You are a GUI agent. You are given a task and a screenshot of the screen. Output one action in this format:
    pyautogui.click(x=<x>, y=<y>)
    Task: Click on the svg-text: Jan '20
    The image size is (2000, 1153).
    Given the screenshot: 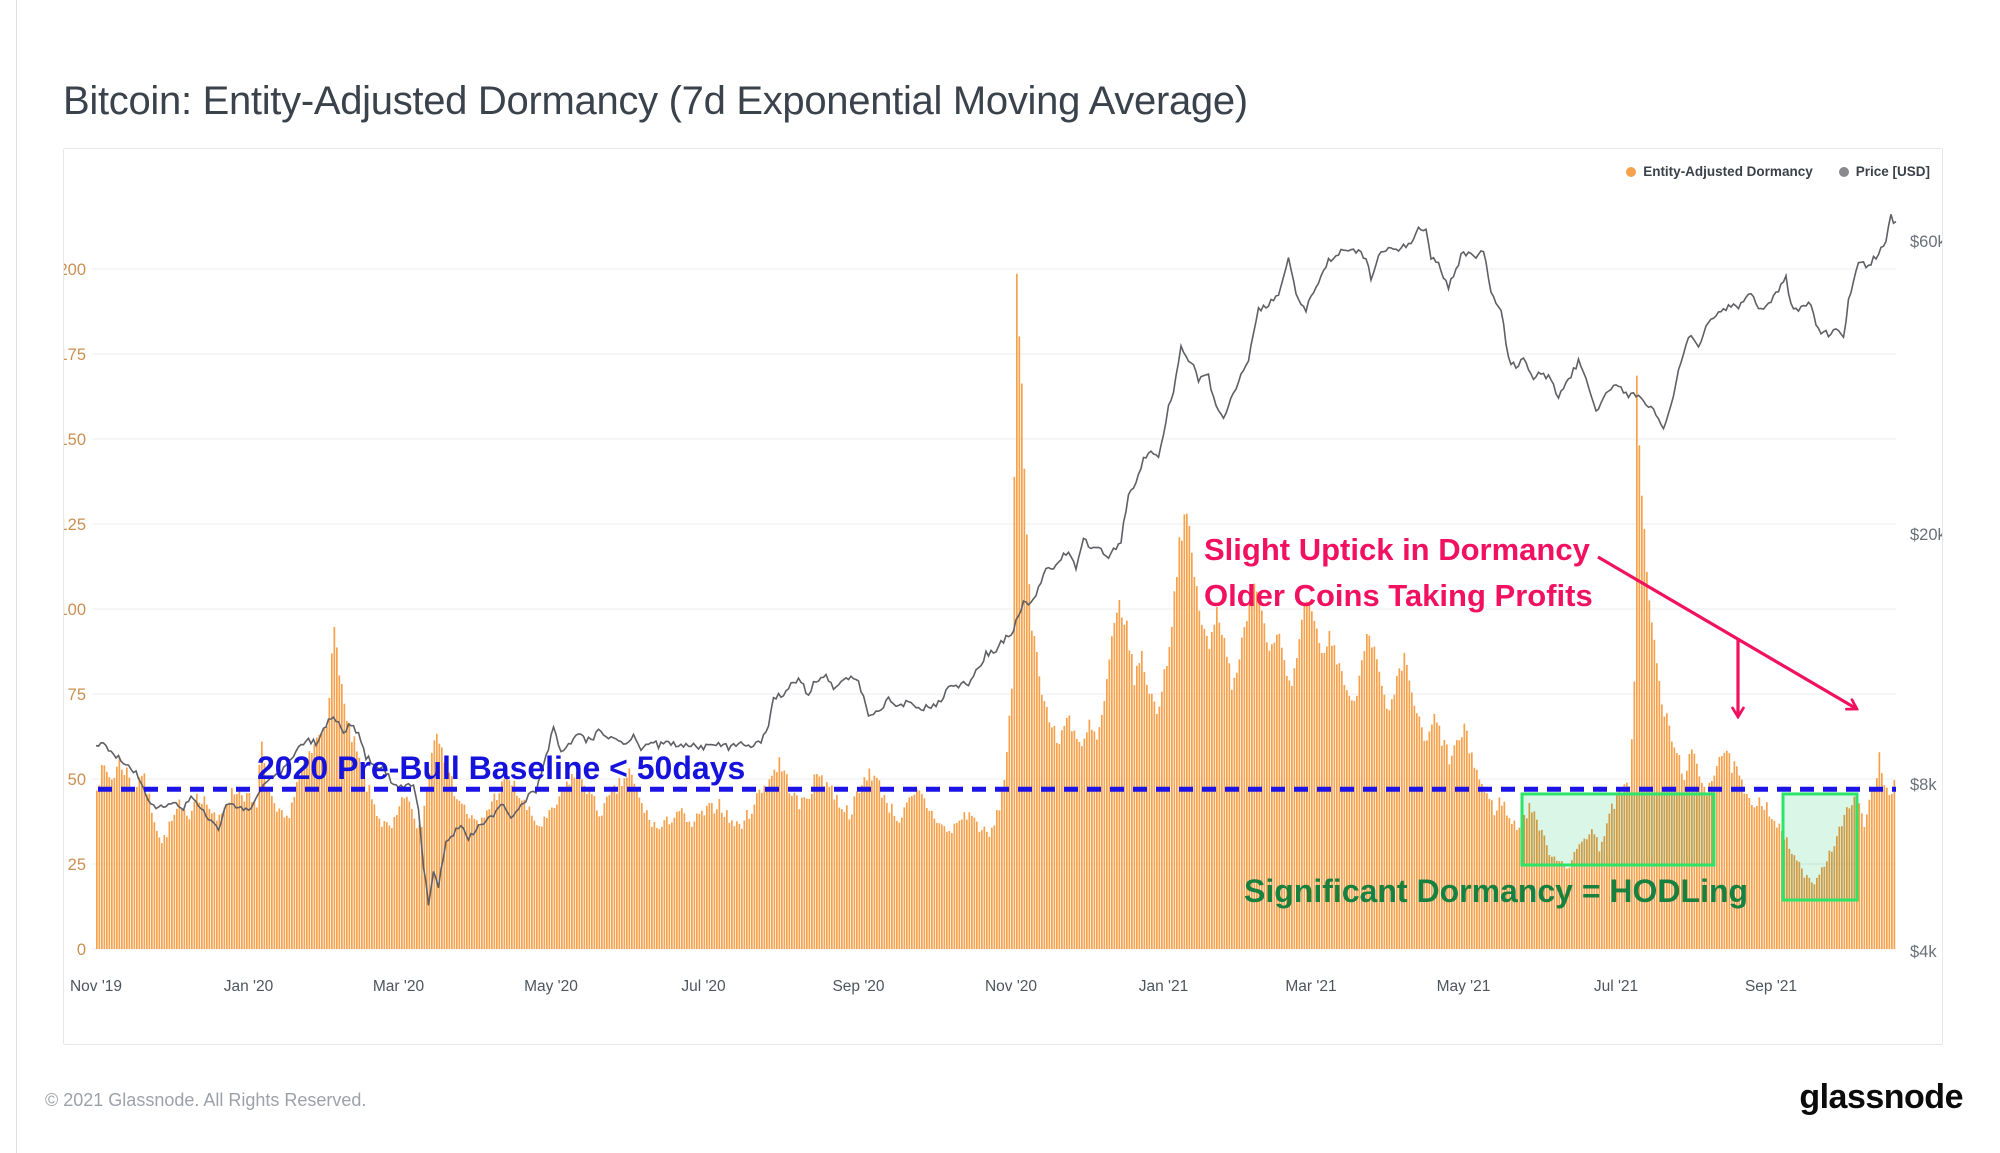 What is the action you would take?
    pyautogui.click(x=249, y=986)
    